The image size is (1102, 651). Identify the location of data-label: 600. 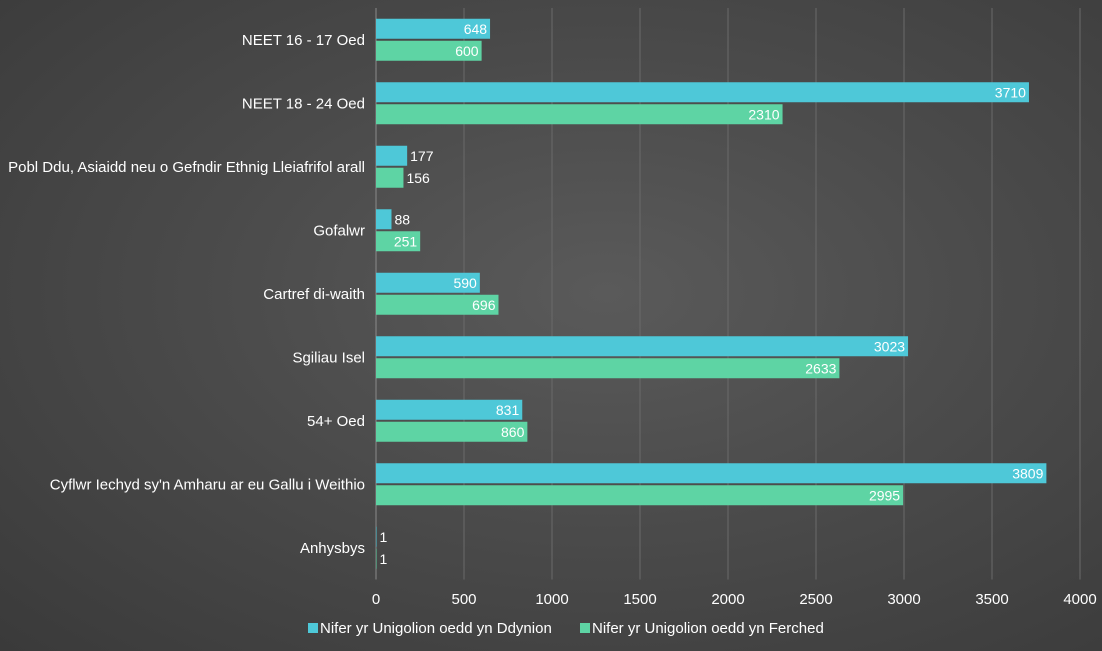
(467, 51).